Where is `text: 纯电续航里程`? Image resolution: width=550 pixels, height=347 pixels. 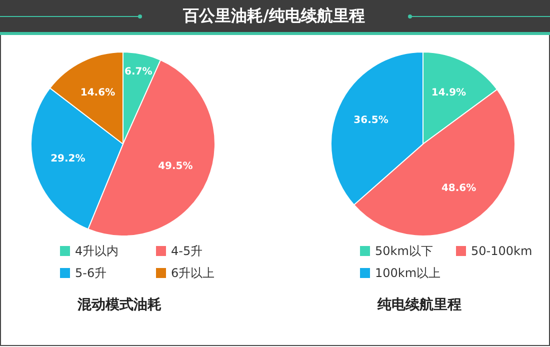
text: 纯电续航里程 is located at coordinates (419, 305).